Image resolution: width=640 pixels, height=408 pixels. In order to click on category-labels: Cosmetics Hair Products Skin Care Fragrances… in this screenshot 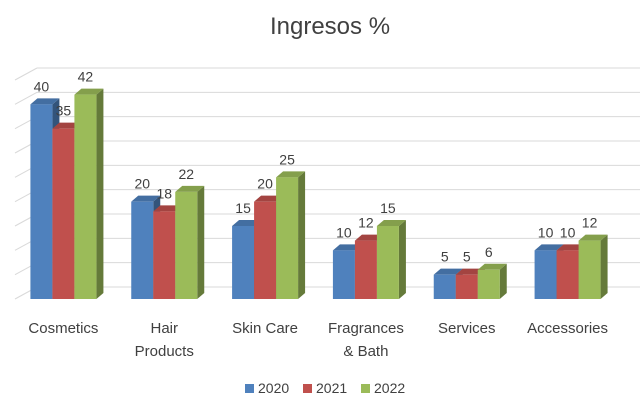, I will do `click(318, 340)`.